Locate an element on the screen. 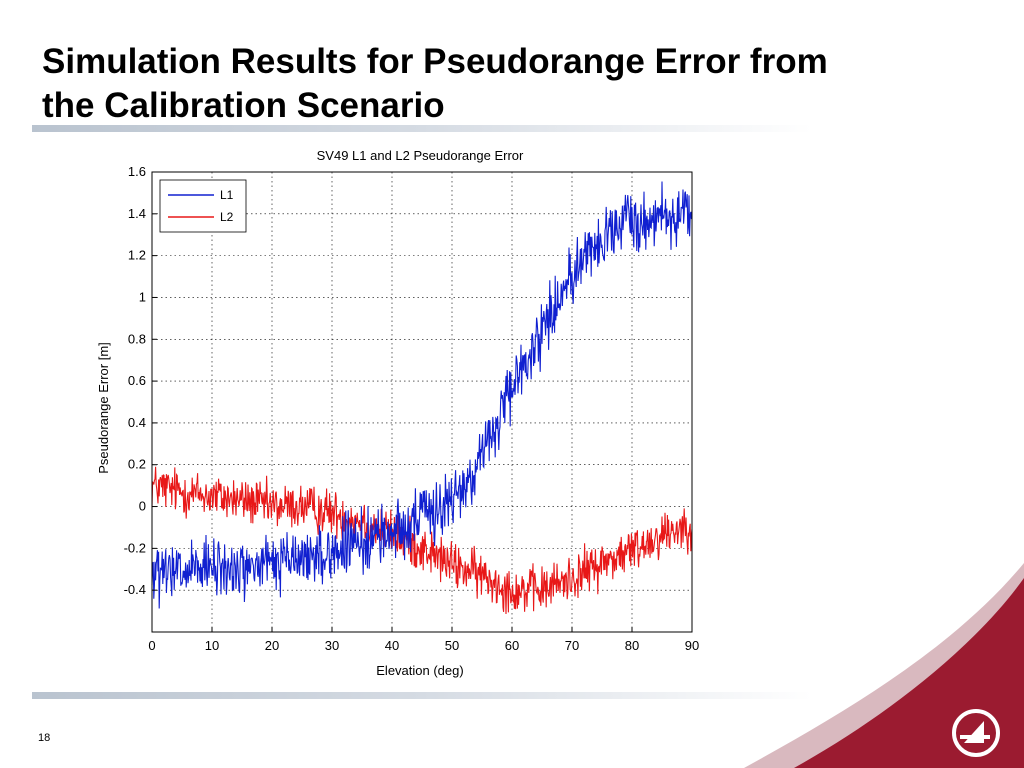  legend-box is located at coordinates (203, 206).